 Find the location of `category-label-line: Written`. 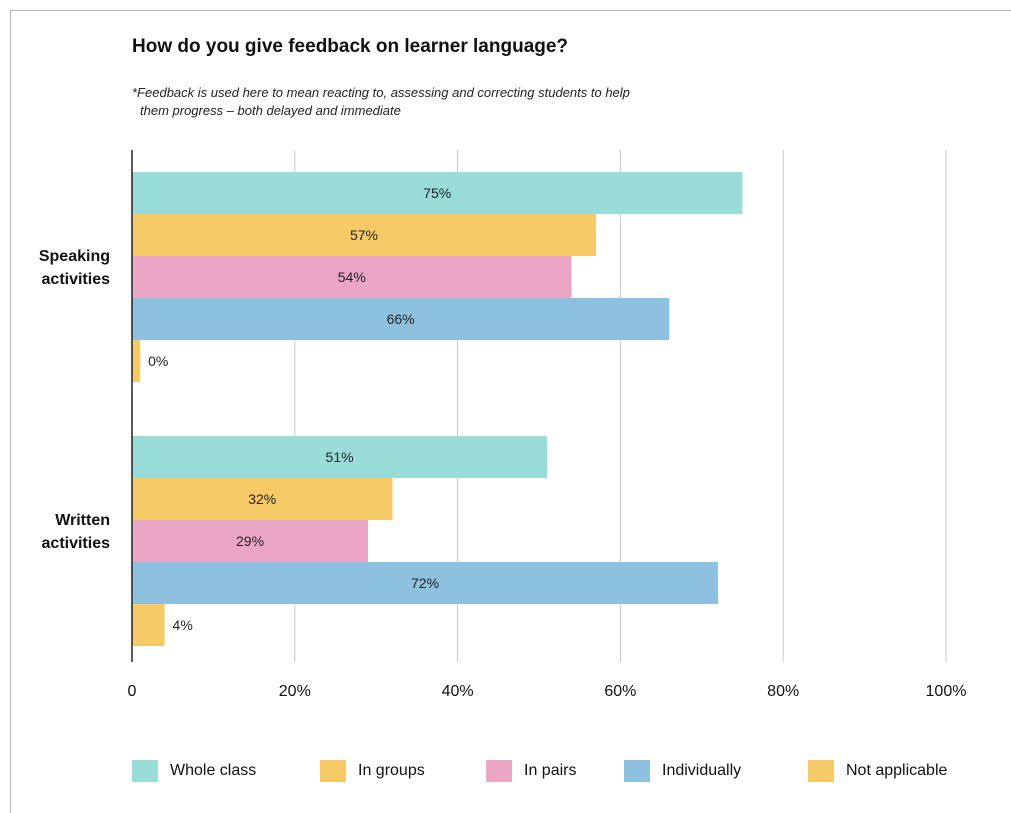

category-label-line: Written is located at coordinates (82, 520).